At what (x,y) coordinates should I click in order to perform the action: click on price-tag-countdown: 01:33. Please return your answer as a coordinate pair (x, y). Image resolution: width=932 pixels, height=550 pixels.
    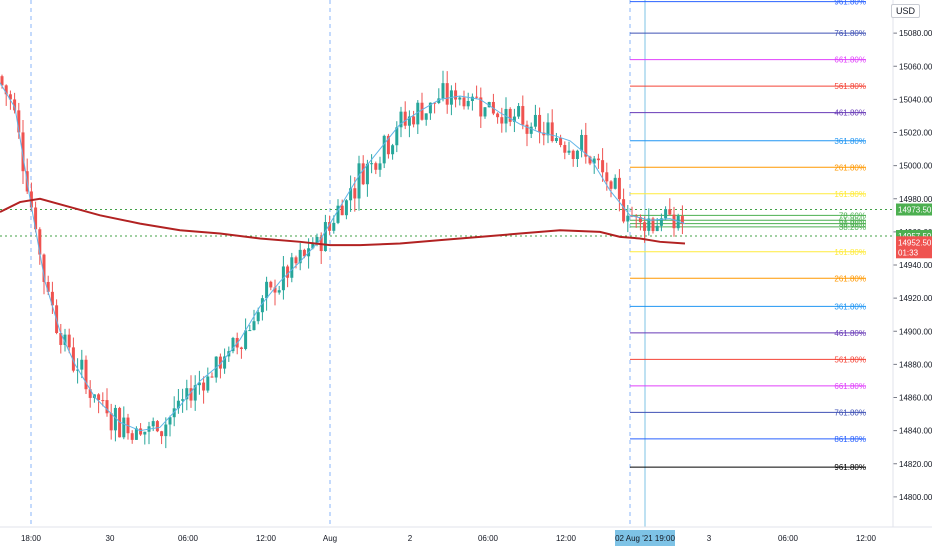
    Looking at the image, I should click on (908, 252).